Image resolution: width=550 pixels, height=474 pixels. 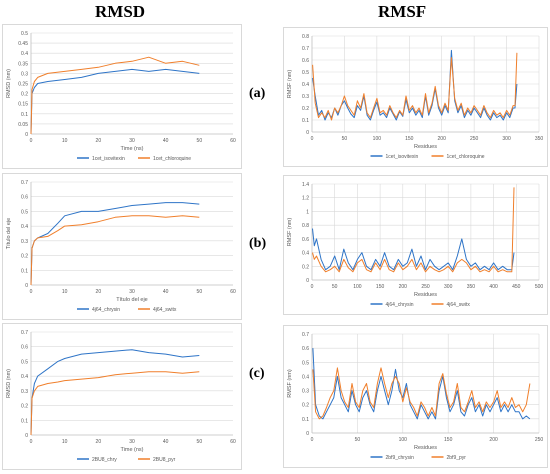 I want to click on x-axis-label: Título del eje, so click(x=132, y=300).